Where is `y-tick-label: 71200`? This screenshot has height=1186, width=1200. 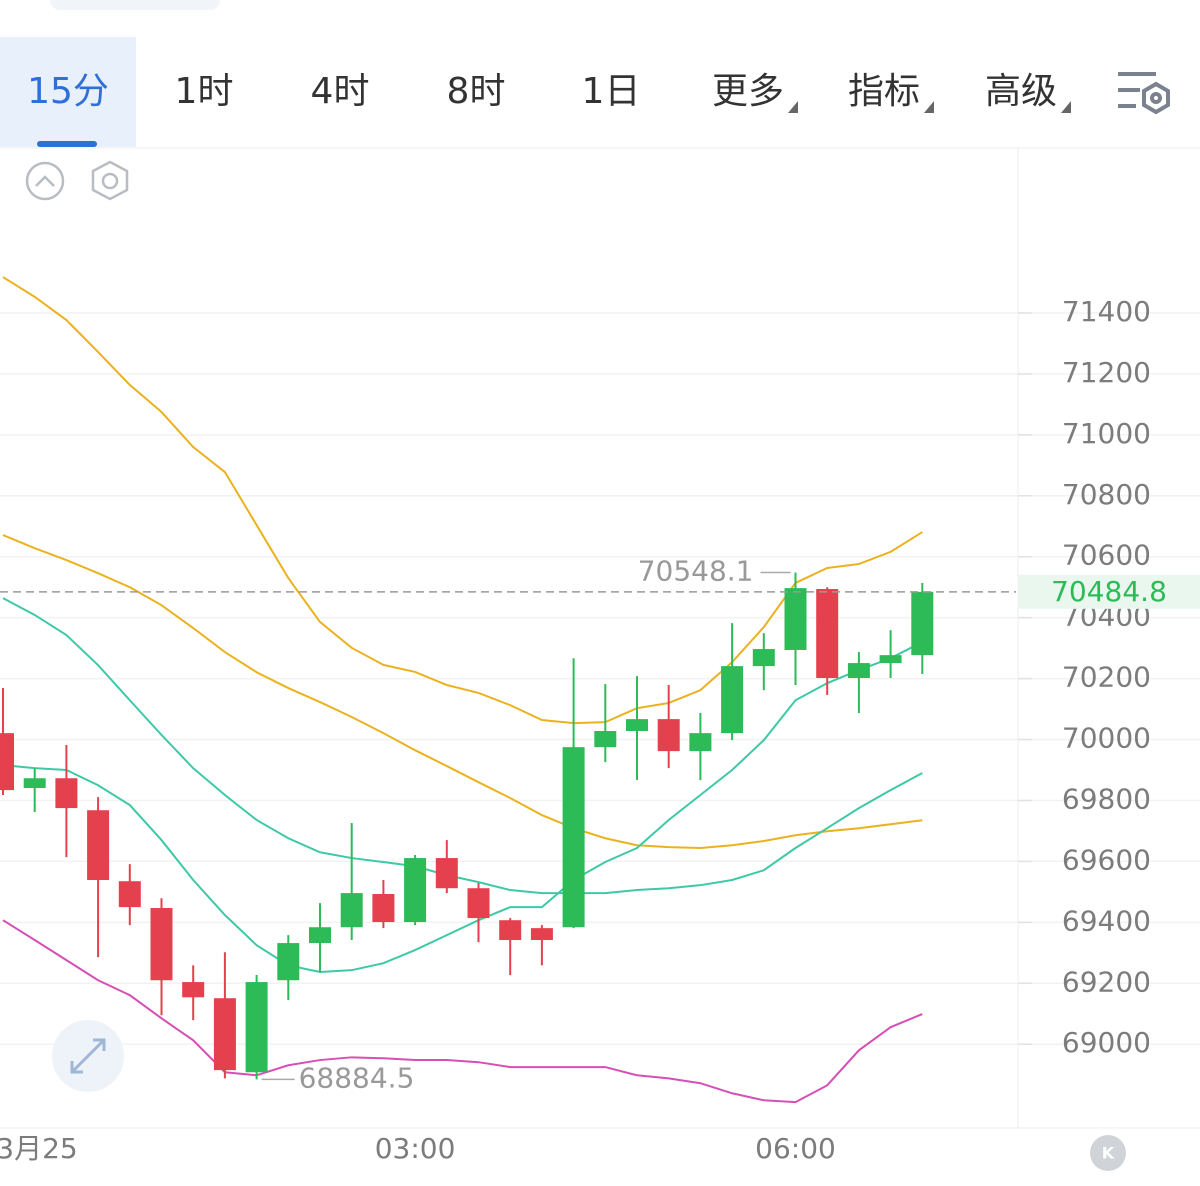
y-tick-label: 71200 is located at coordinates (1106, 372).